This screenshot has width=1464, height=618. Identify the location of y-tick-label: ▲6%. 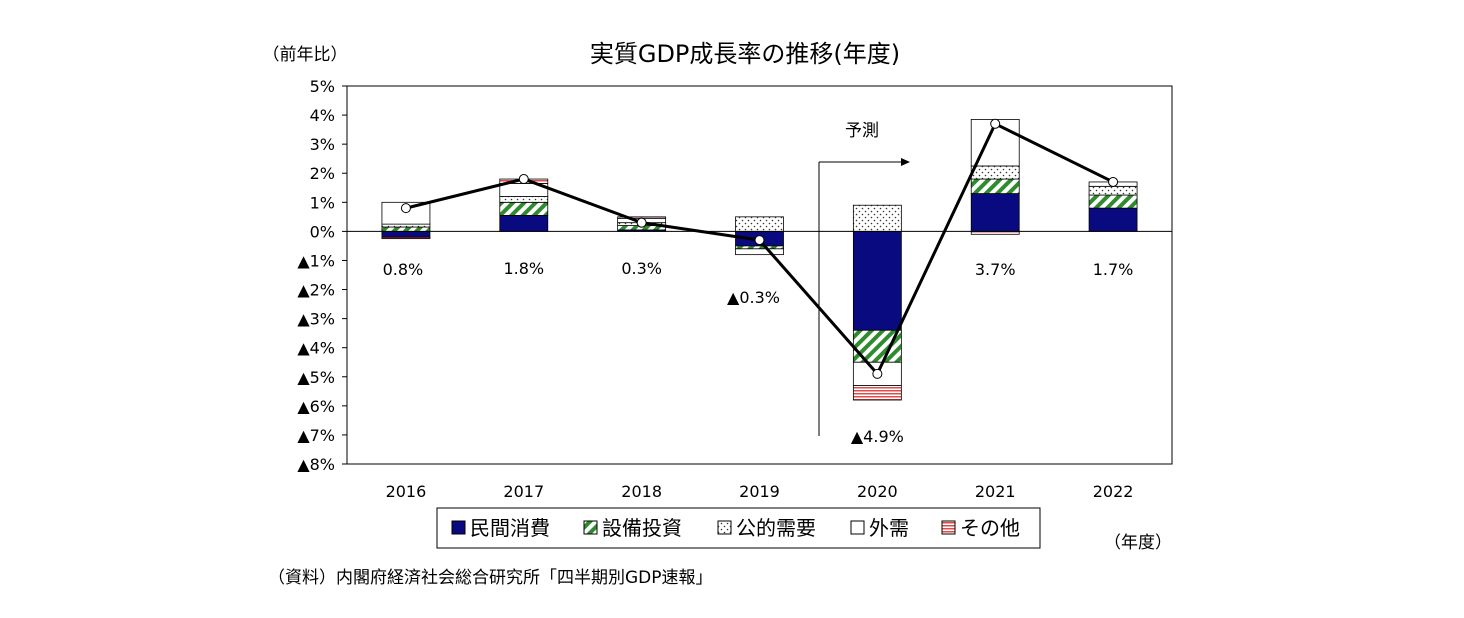
(316, 406).